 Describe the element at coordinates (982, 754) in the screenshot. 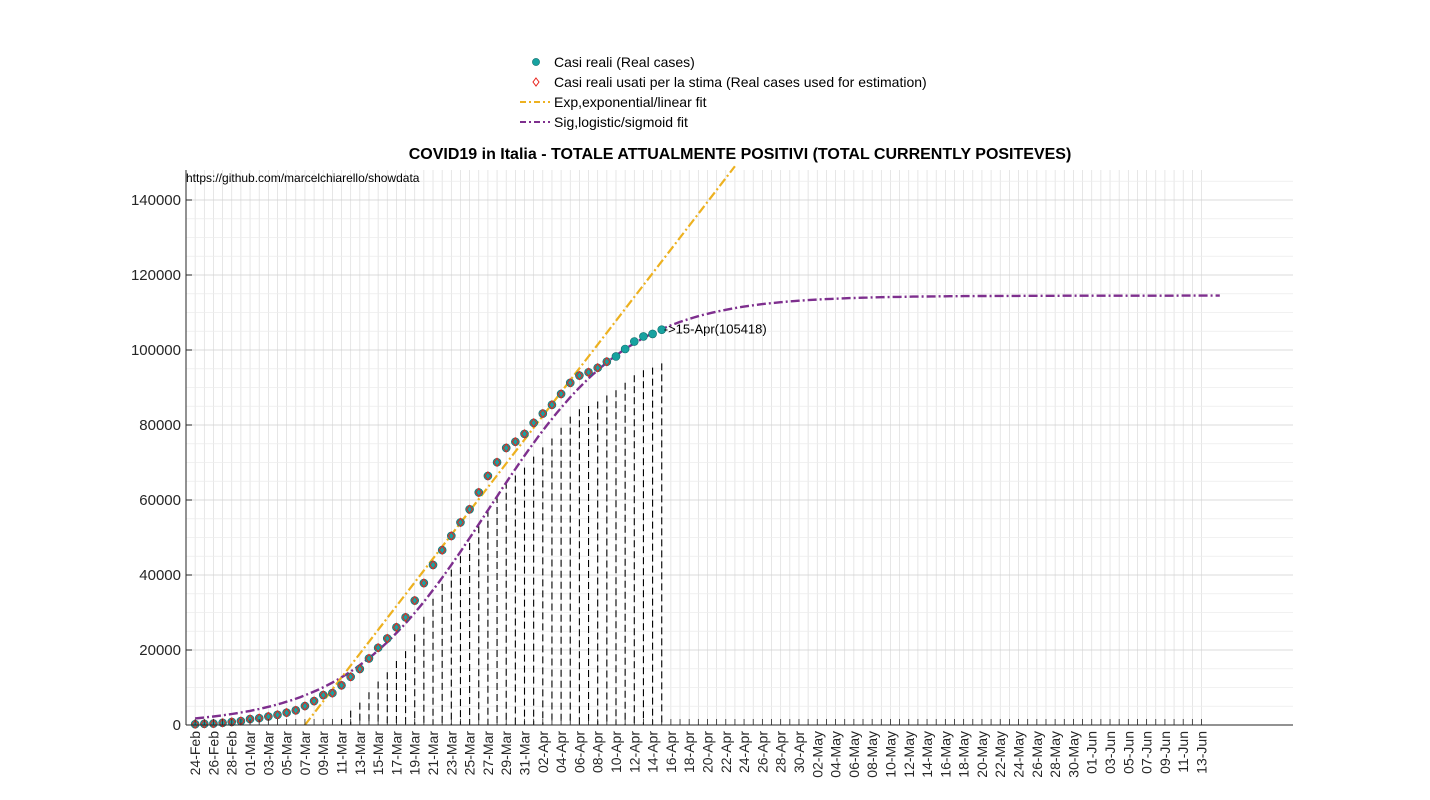

I see `x-tick-label: 20-May` at that location.